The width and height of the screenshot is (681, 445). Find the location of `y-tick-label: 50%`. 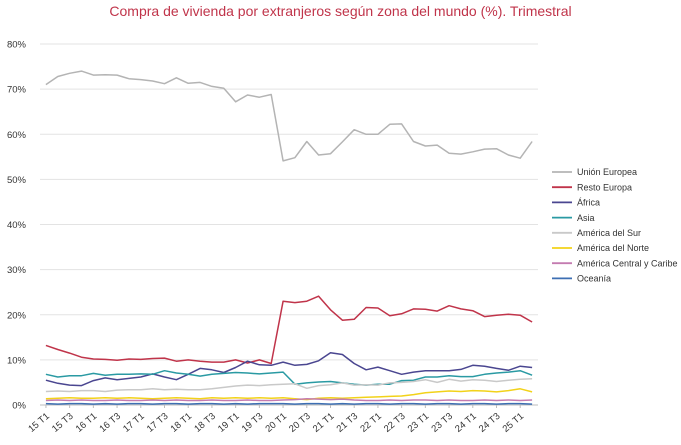

y-tick-label: 50% is located at coordinates (17, 180).